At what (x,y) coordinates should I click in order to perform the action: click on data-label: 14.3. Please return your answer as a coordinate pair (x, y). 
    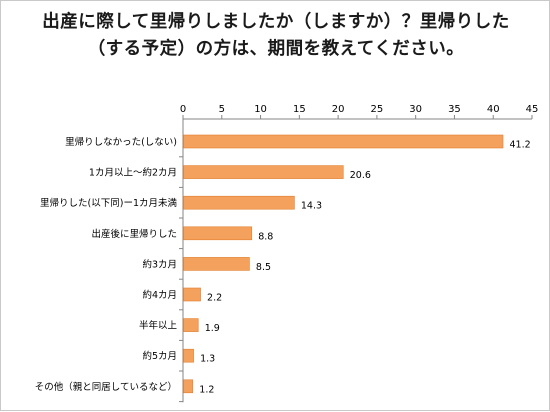
    Looking at the image, I should click on (311, 206).